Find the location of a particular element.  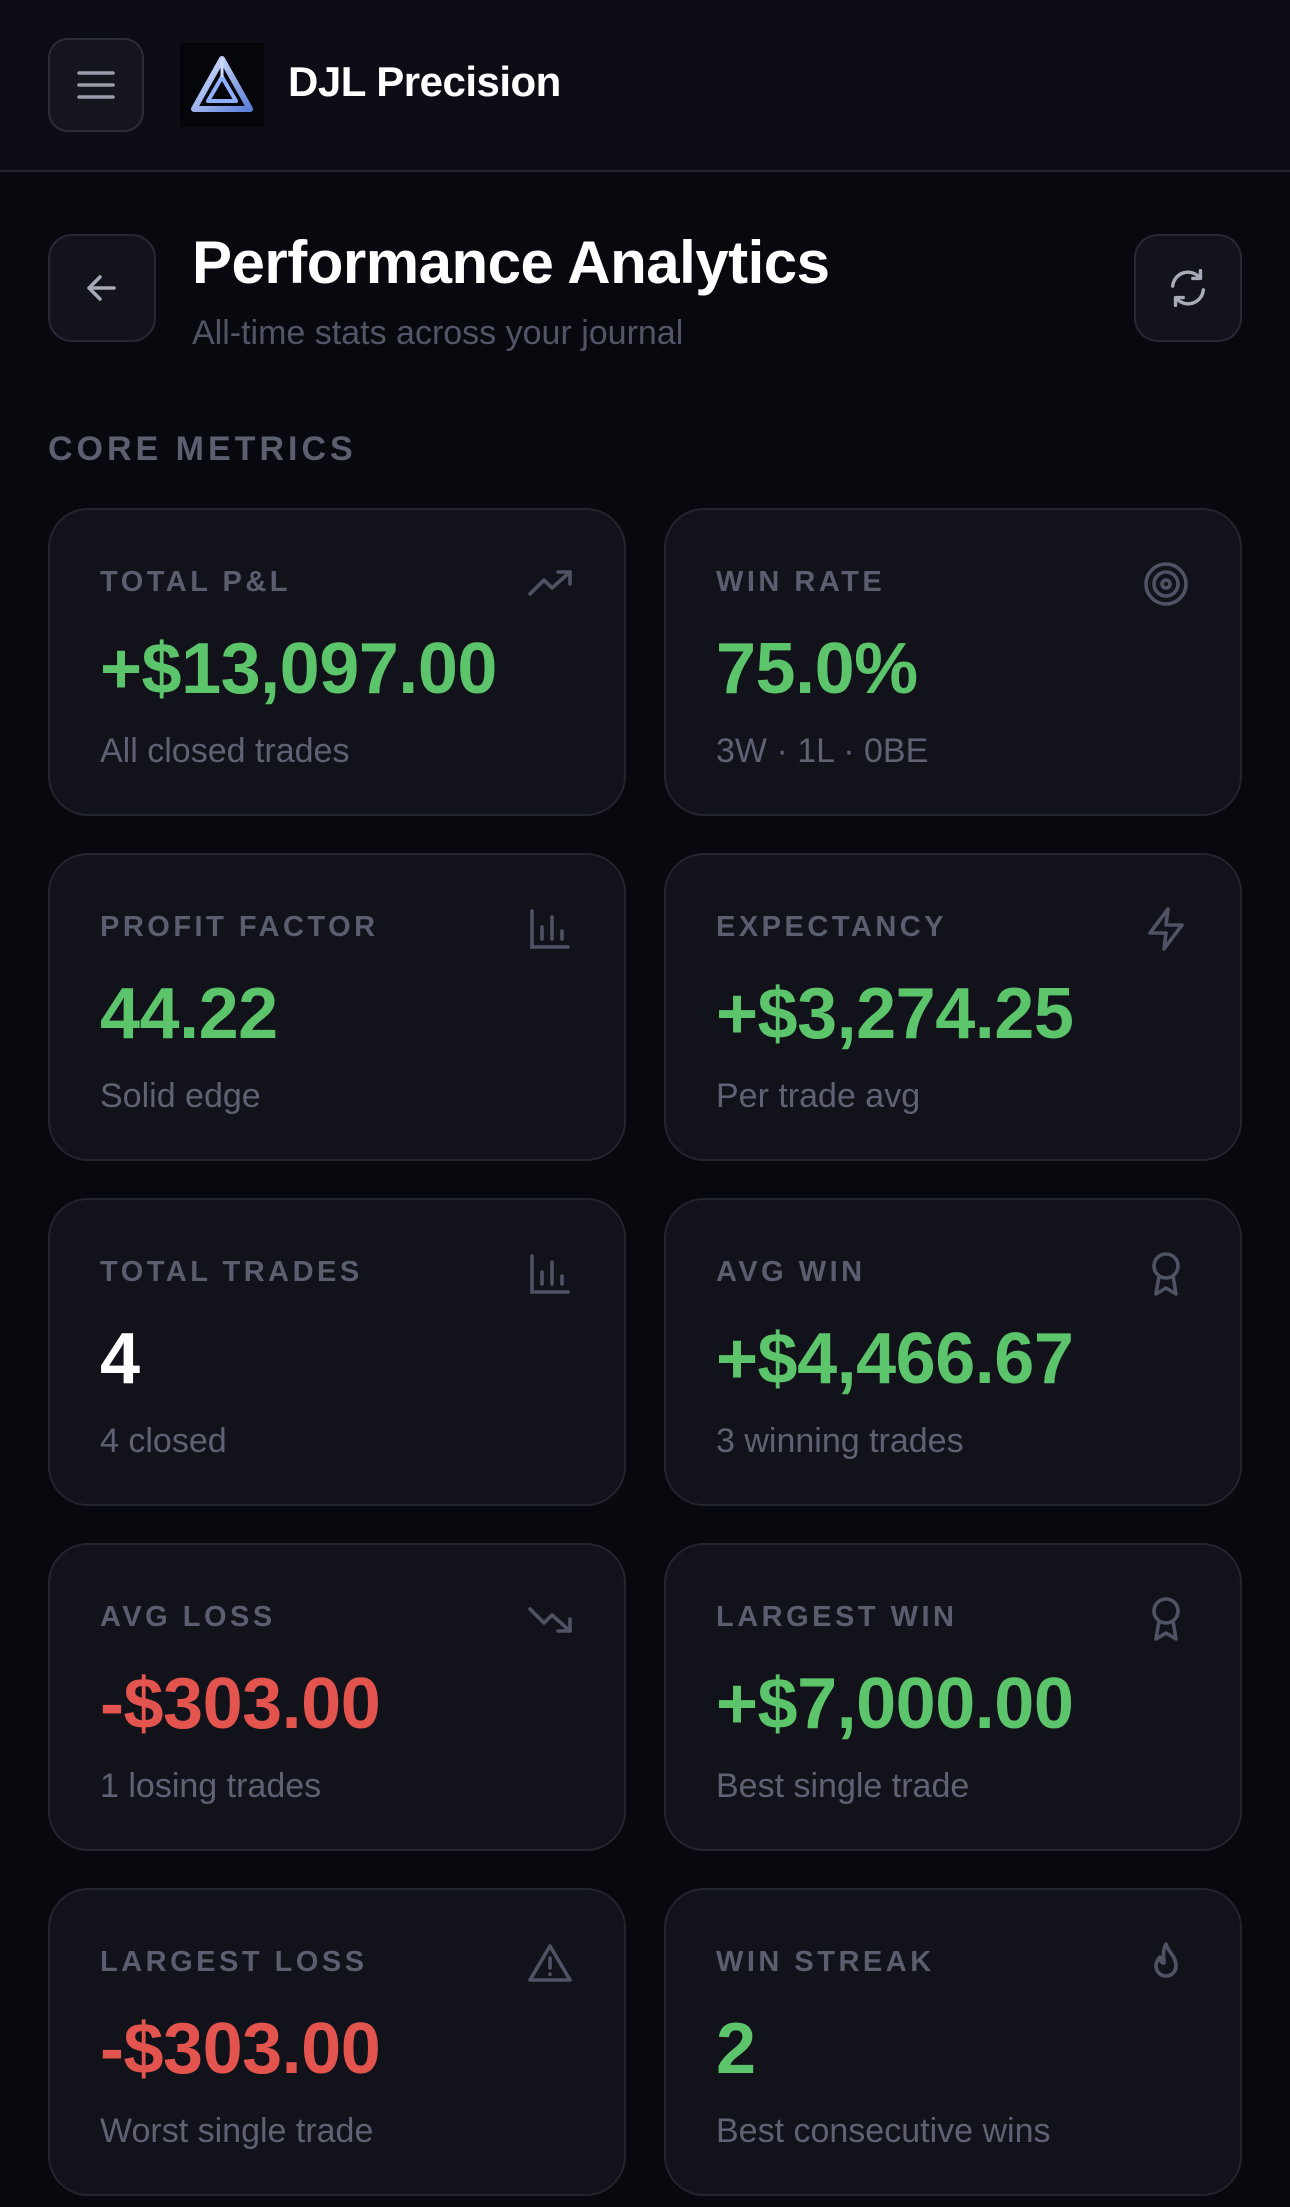

metric-label: PROFIT FACTOR is located at coordinates (239, 927).